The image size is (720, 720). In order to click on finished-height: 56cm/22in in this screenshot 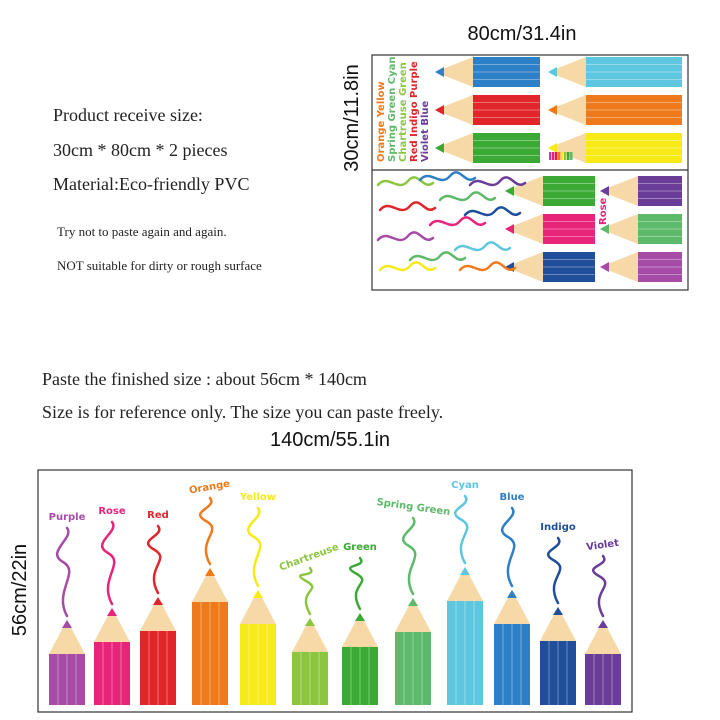, I will do `click(20, 590)`.